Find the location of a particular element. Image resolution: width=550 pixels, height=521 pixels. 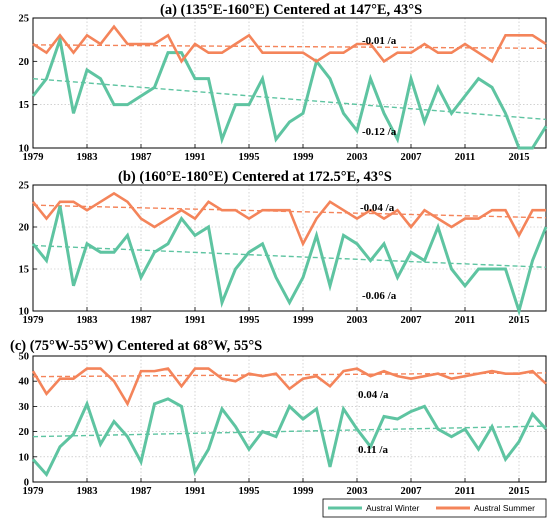

trend-label: 0.11 /a is located at coordinates (373, 450).